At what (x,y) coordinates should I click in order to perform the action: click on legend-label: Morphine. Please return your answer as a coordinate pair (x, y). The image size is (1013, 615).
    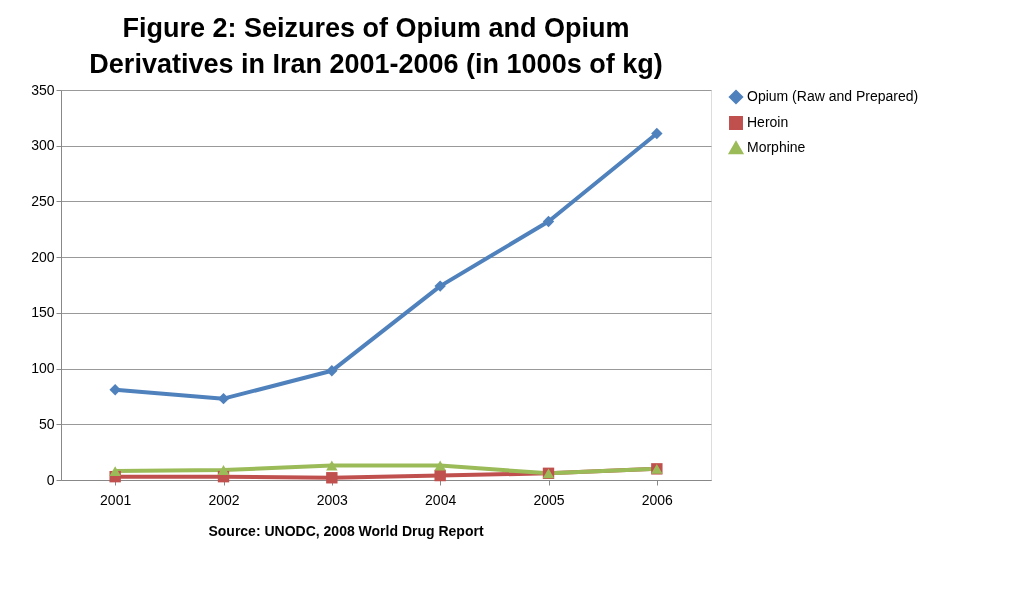
    Looking at the image, I should click on (776, 147).